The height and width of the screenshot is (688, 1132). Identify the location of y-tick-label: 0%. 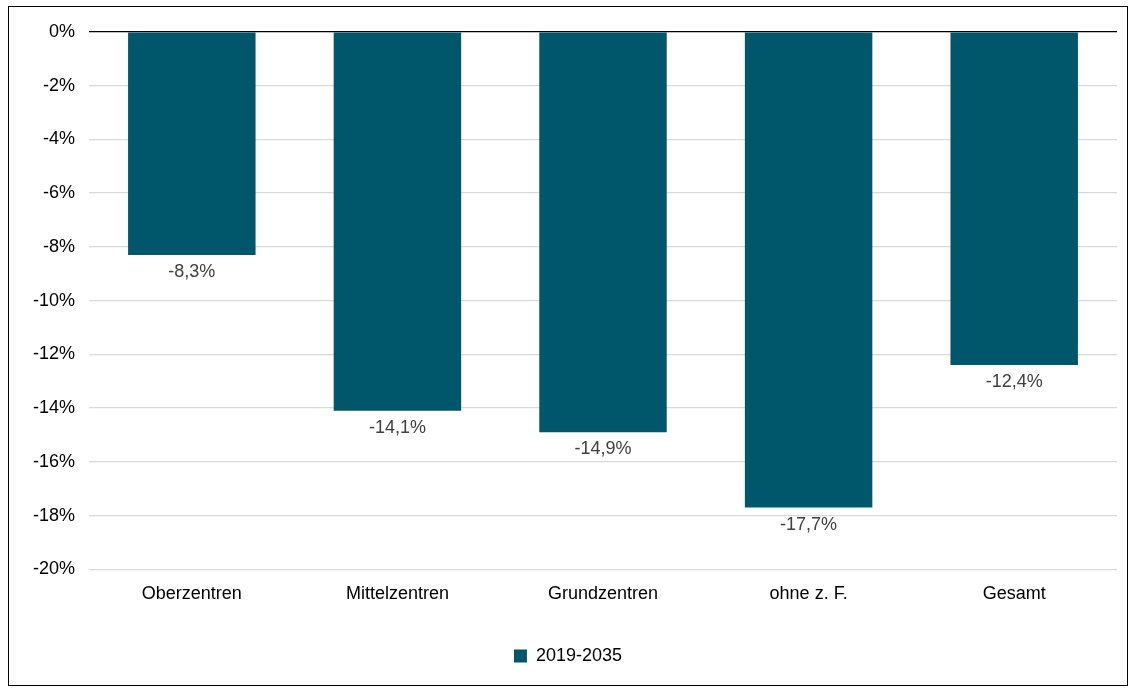
(62, 30).